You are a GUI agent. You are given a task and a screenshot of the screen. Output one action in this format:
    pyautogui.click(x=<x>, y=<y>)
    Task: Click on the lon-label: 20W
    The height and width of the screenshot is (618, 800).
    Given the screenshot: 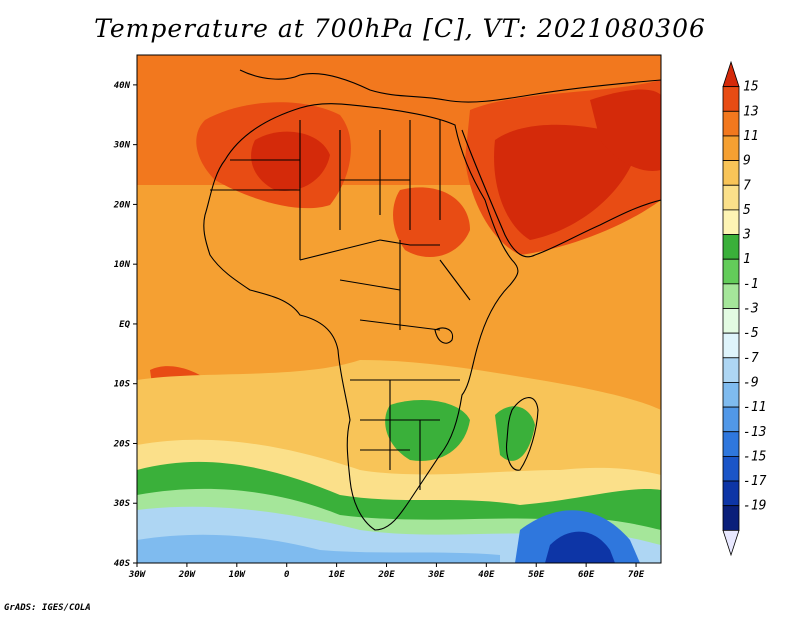 What is the action you would take?
    pyautogui.click(x=187, y=575)
    